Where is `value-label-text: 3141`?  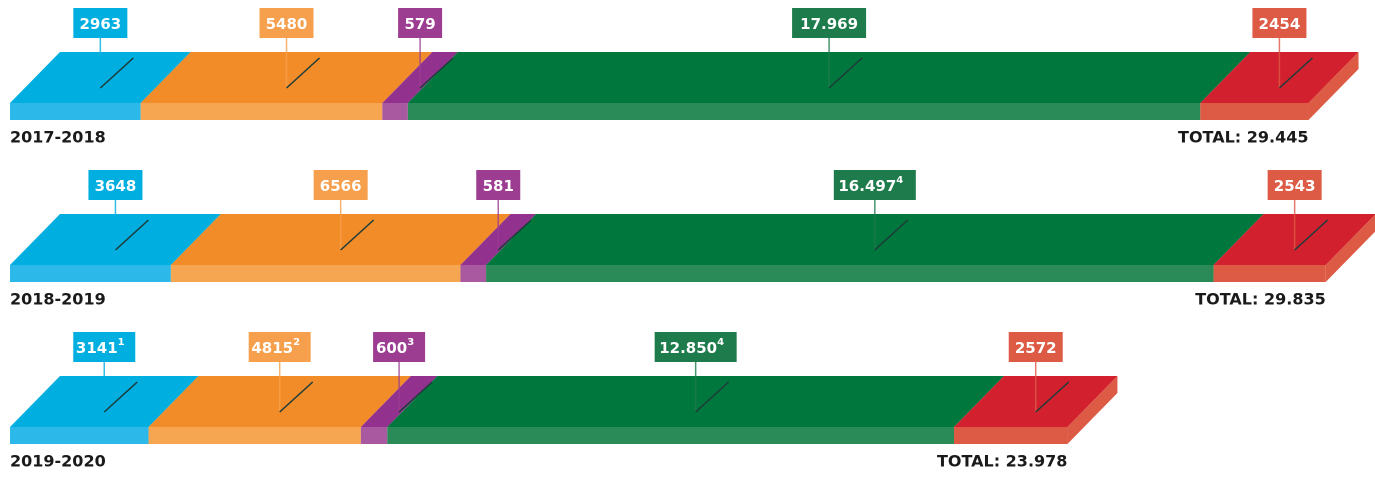
value-label-text: 3141 is located at coordinates (97, 348).